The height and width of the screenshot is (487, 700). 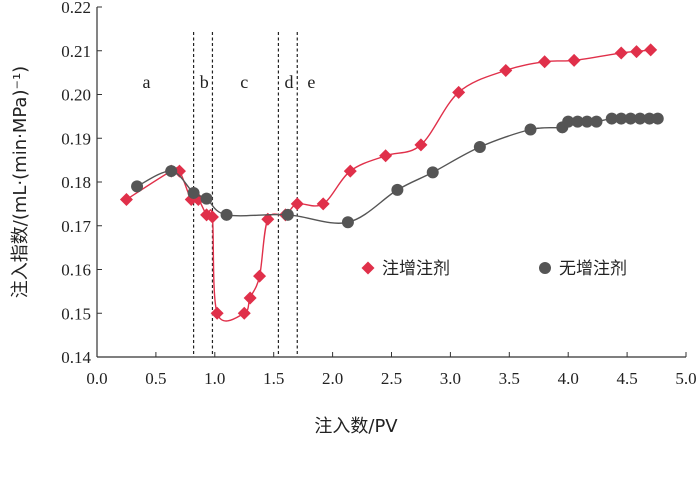 What do you see at coordinates (204, 82) in the screenshot?
I see `region-label-b: b` at bounding box center [204, 82].